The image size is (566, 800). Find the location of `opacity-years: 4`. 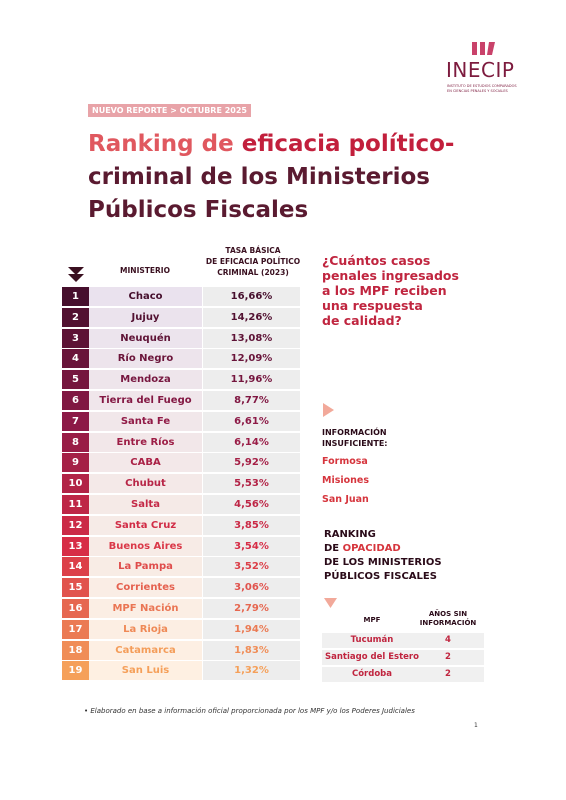

opacity-years: 4 is located at coordinates (448, 640).